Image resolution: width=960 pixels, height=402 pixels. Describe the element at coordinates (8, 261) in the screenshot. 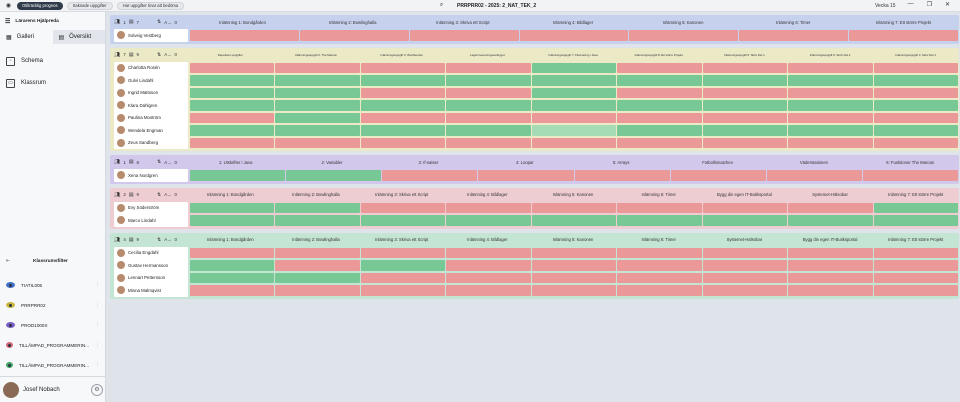

I see `collapse-icon: ⇤` at that location.